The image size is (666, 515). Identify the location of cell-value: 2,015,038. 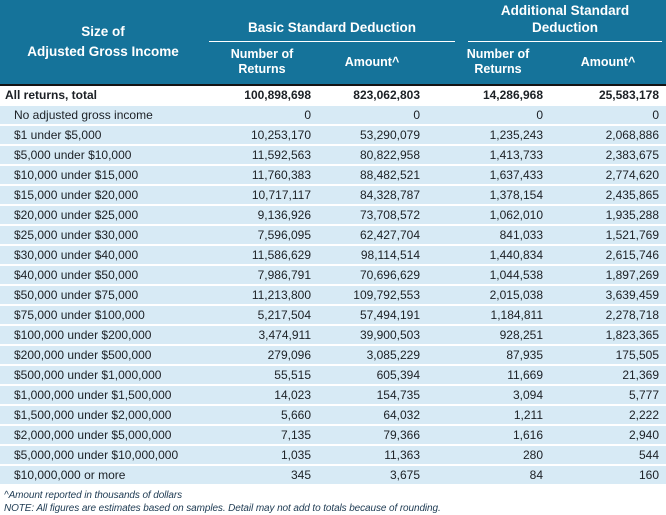
(510, 295).